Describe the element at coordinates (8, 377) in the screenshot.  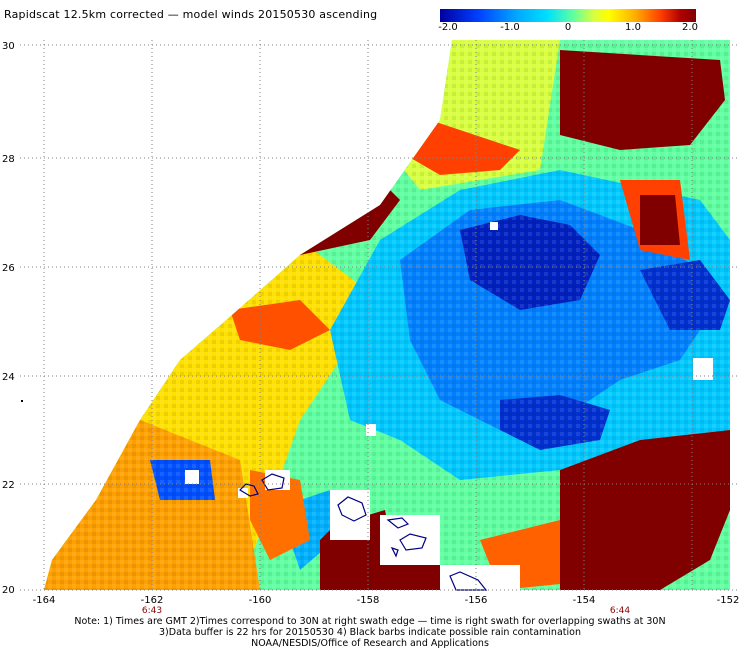
I see `lat-label: 24` at that location.